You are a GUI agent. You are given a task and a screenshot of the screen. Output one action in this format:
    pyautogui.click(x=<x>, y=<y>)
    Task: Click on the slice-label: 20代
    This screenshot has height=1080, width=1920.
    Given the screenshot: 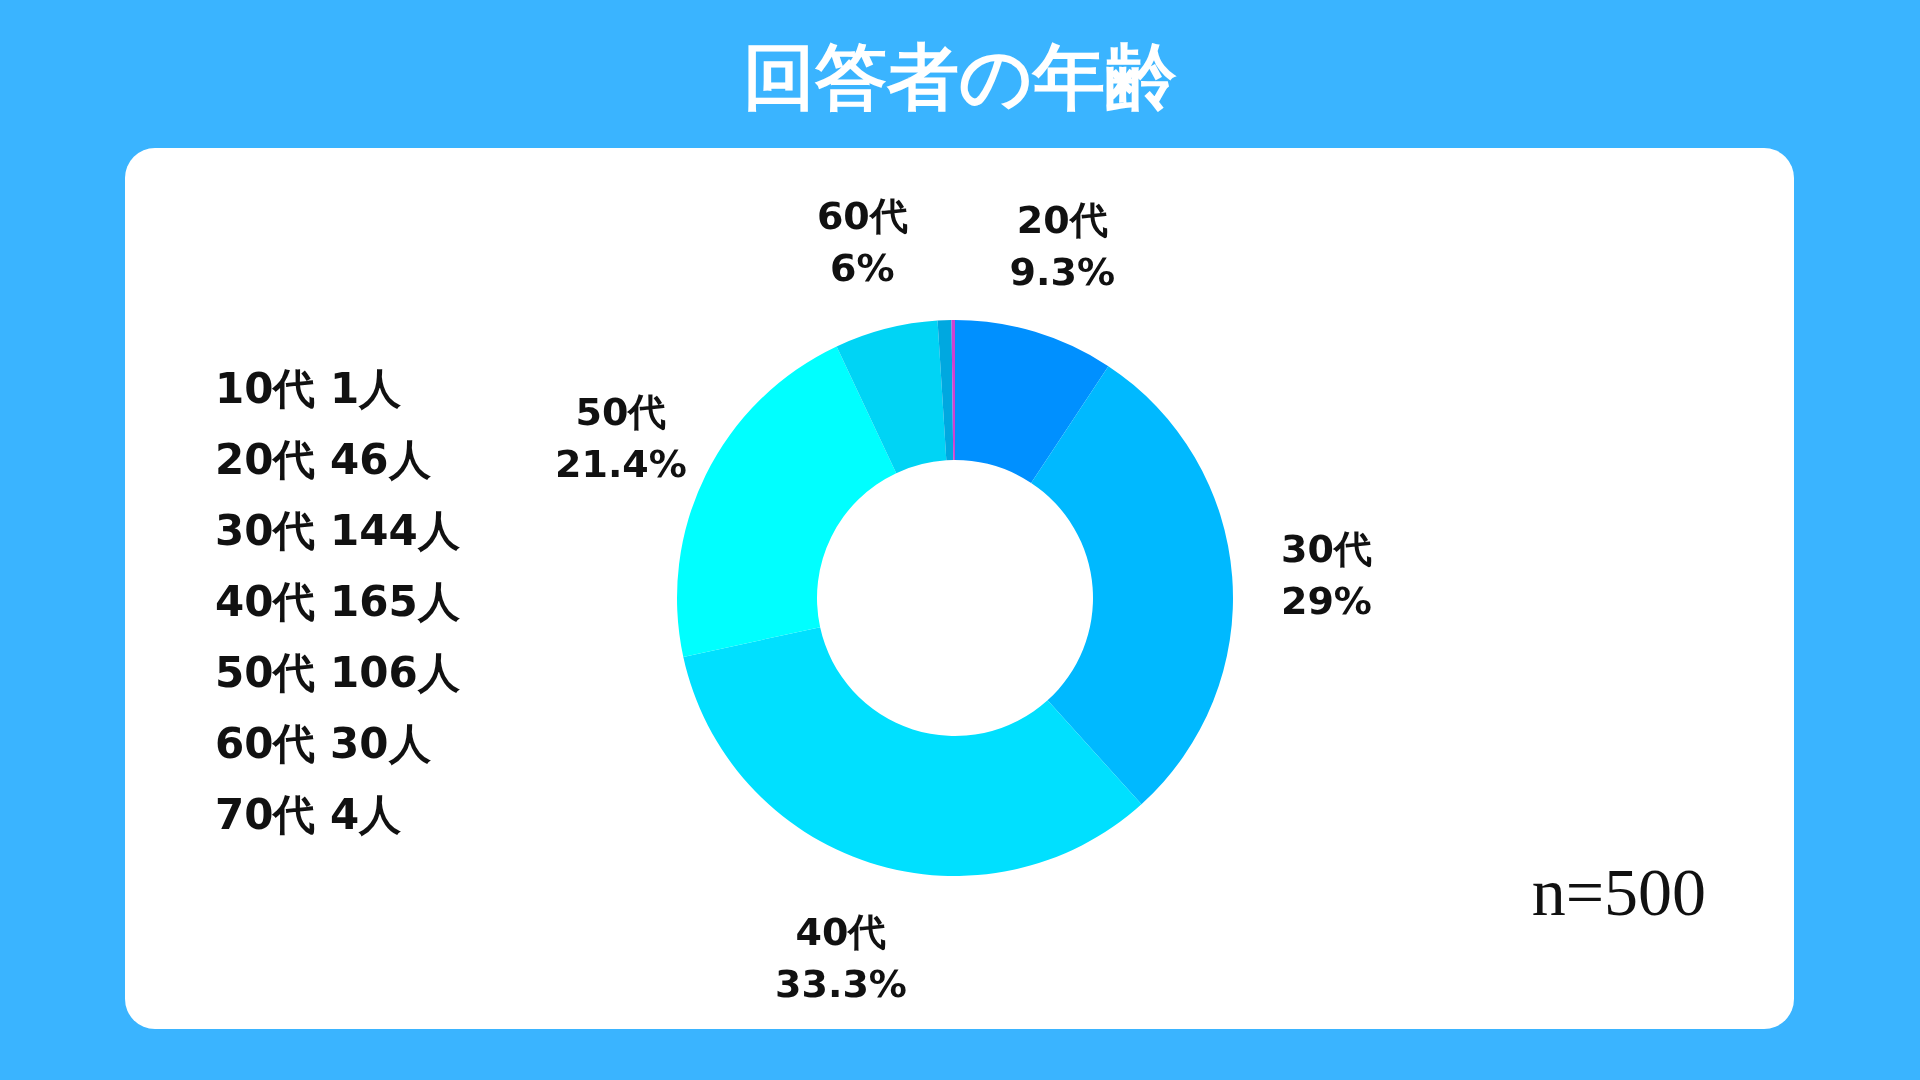 What is the action you would take?
    pyautogui.click(x=1062, y=220)
    